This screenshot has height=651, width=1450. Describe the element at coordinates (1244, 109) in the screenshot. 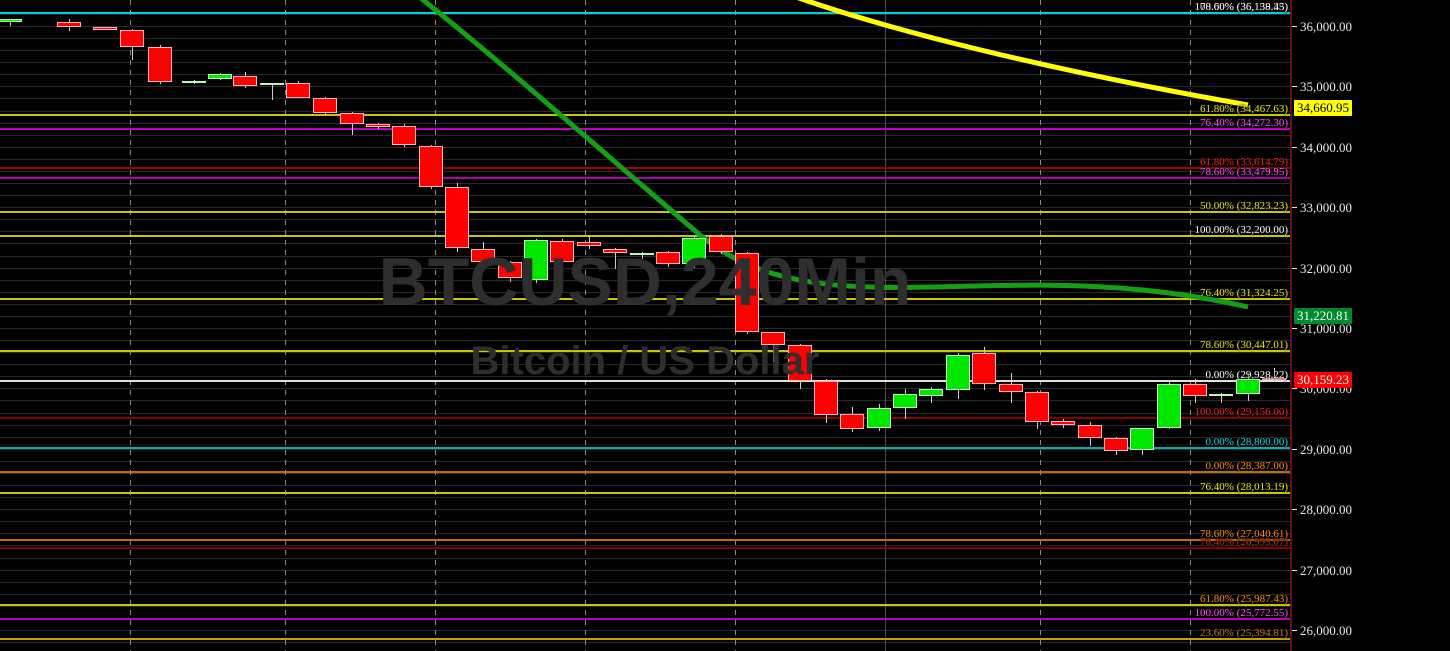

I see `level-label: 61.80% (34,467.63)` at that location.